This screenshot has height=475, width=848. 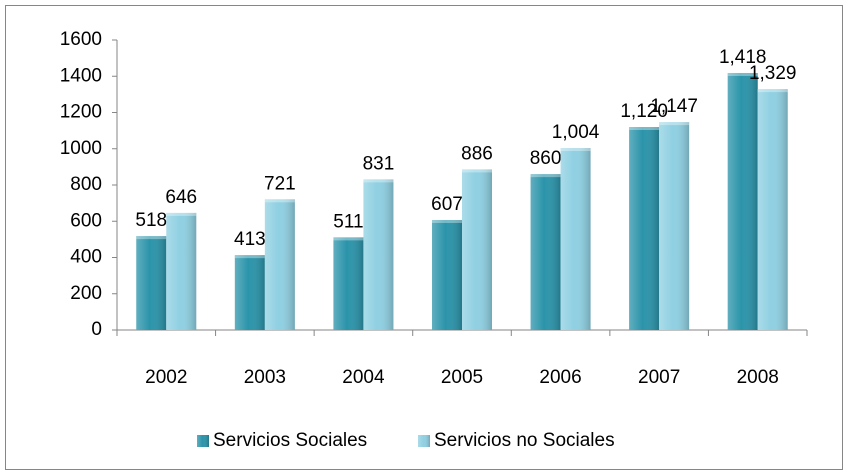 What do you see at coordinates (524, 440) in the screenshot?
I see `legend-label: Servicios no Sociales` at bounding box center [524, 440].